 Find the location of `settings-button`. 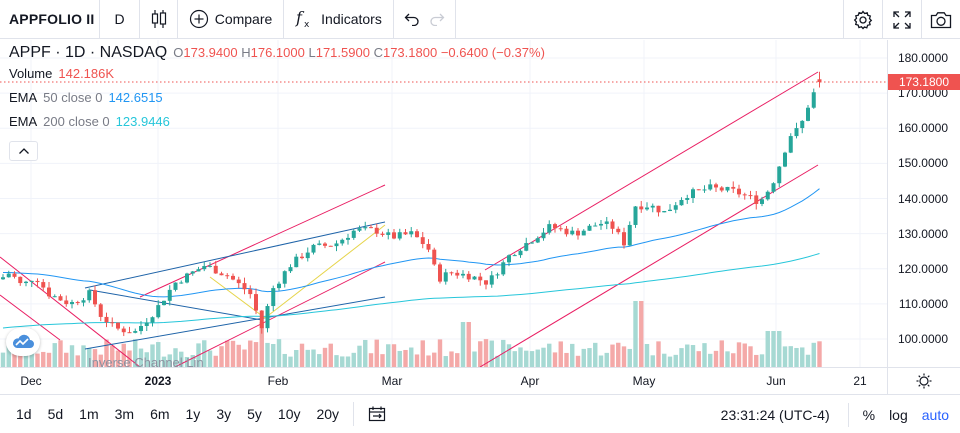

settings-button is located at coordinates (862, 19).